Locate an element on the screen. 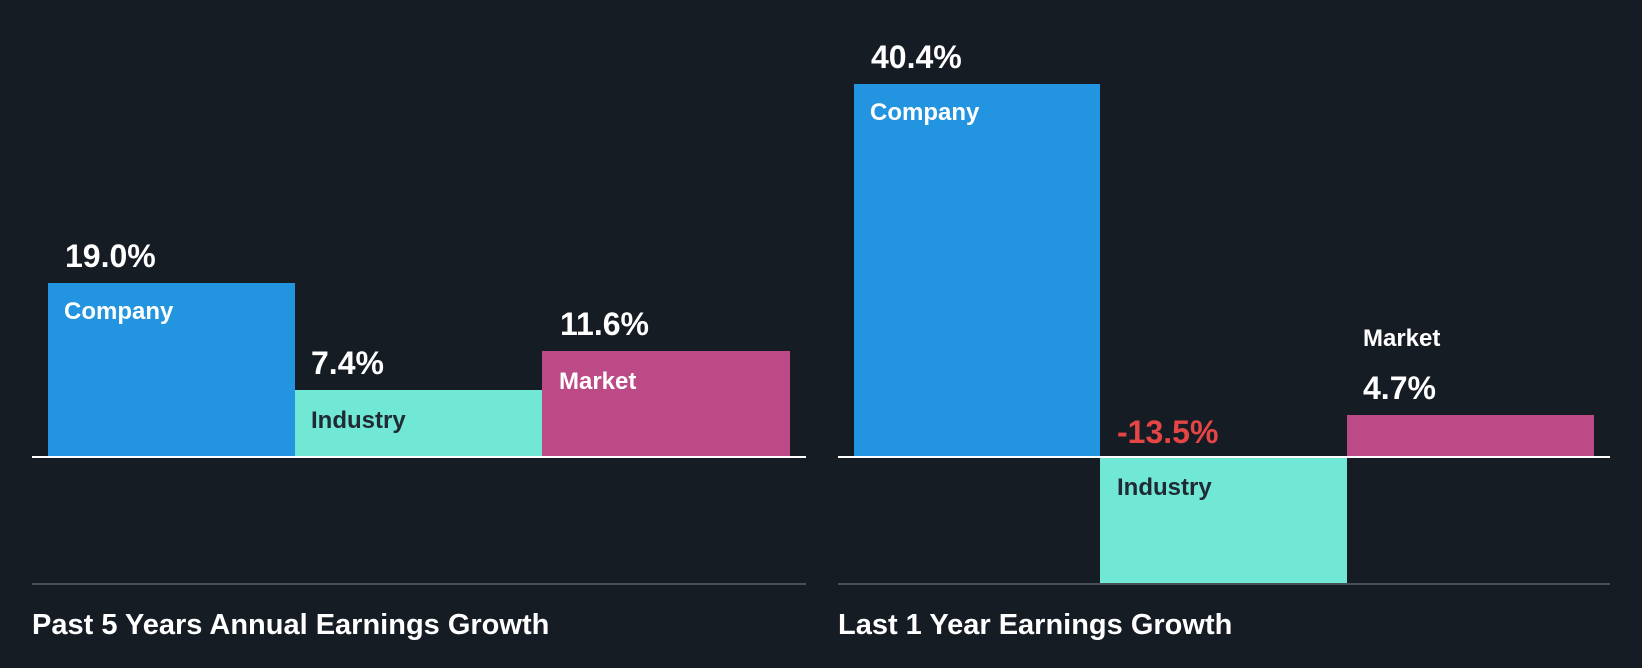 Image resolution: width=1642 pixels, height=668 pixels. chart-title: Last 1 Year Earnings Growth is located at coordinates (1035, 625).